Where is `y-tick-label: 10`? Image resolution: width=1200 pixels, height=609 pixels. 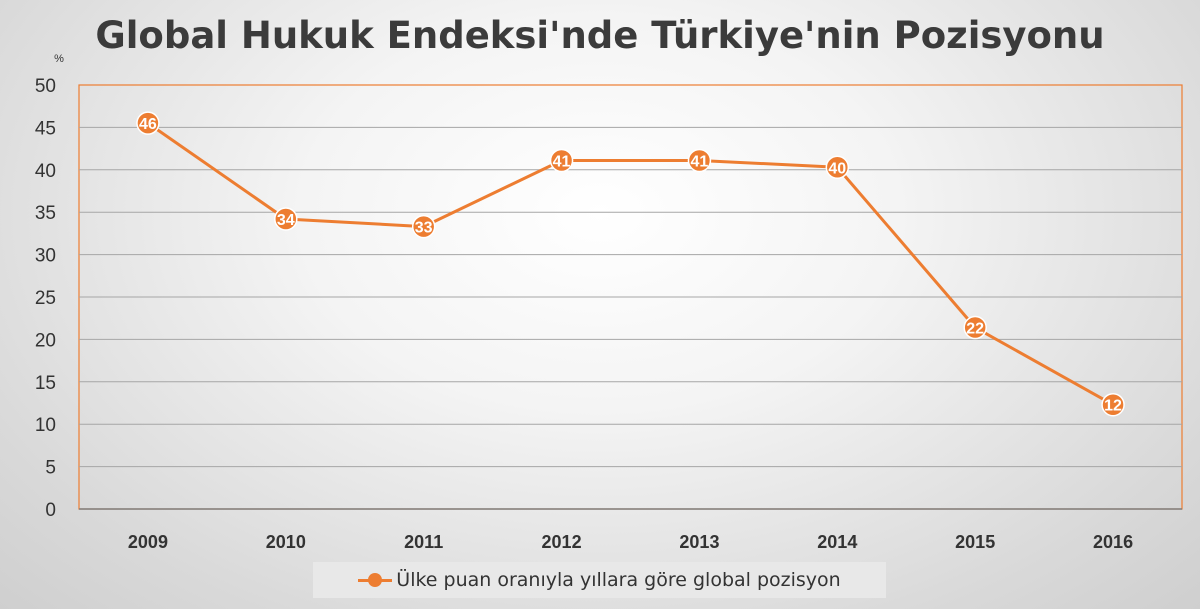
y-tick-label: 10 is located at coordinates (45, 425).